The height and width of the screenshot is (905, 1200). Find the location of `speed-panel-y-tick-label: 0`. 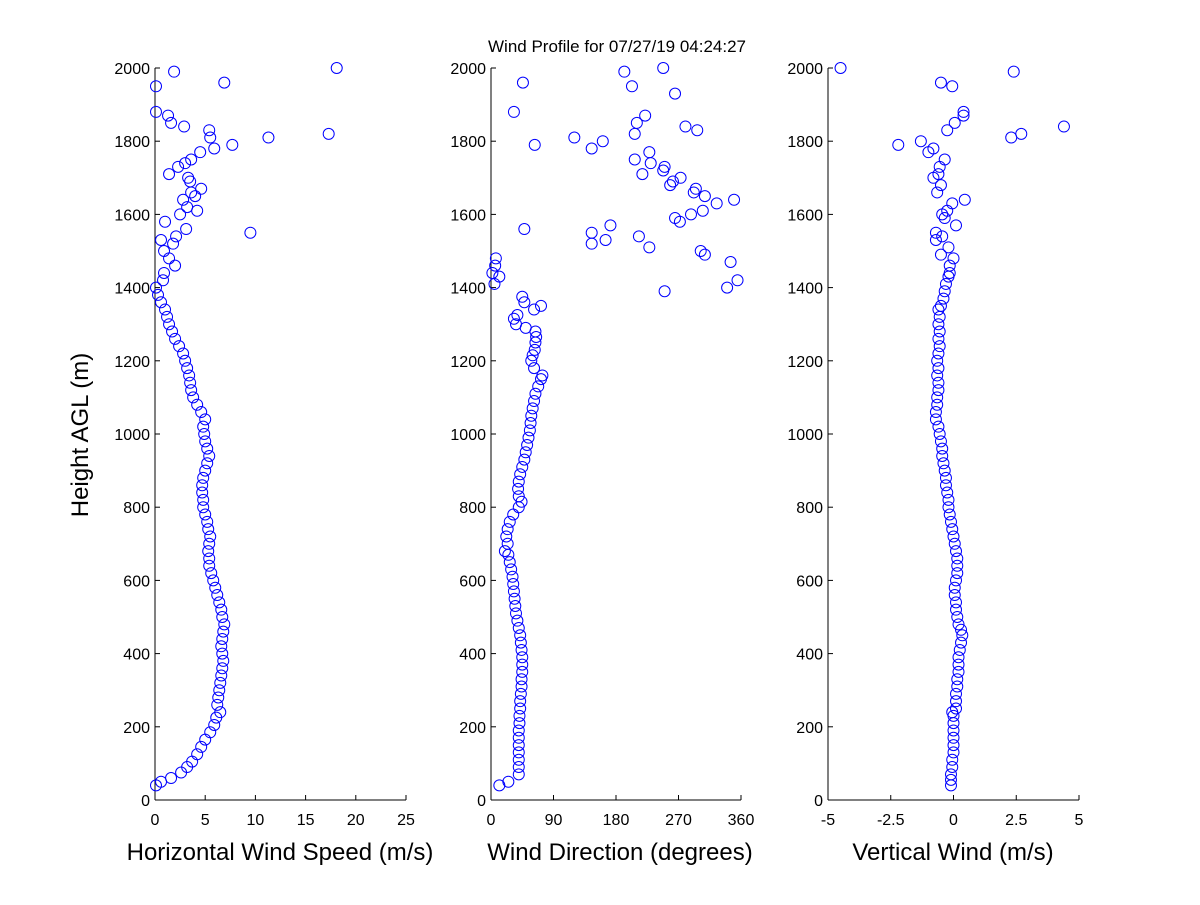

speed-panel-y-tick-label: 0 is located at coordinates (145, 801).